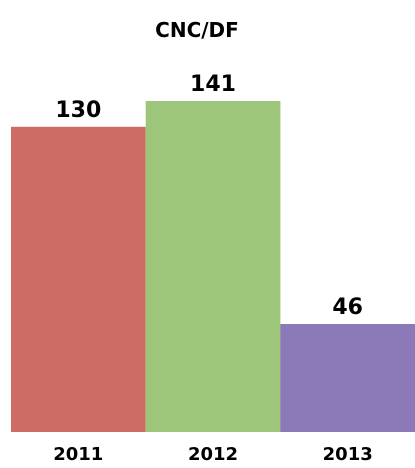  I want to click on x-tick-labels-group: 2011 2012 2013, so click(213, 454).